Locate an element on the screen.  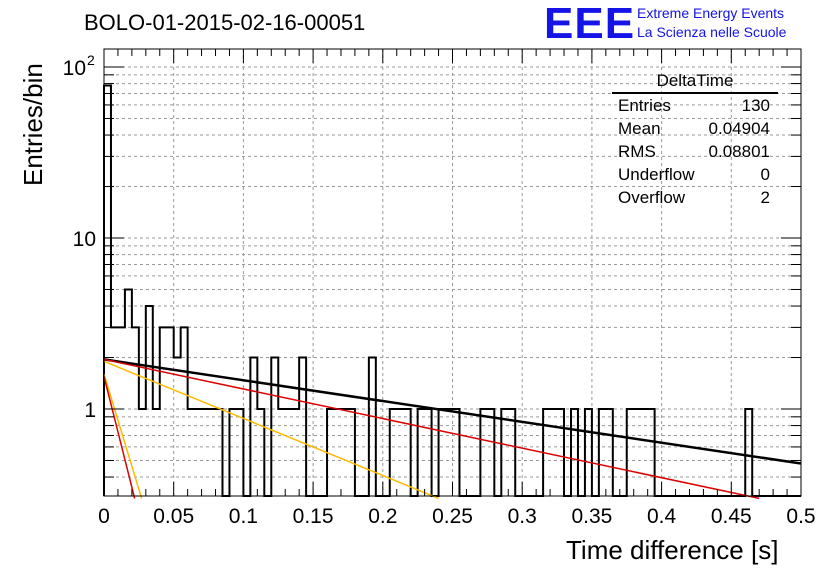
stats-label: Mean is located at coordinates (639, 128).